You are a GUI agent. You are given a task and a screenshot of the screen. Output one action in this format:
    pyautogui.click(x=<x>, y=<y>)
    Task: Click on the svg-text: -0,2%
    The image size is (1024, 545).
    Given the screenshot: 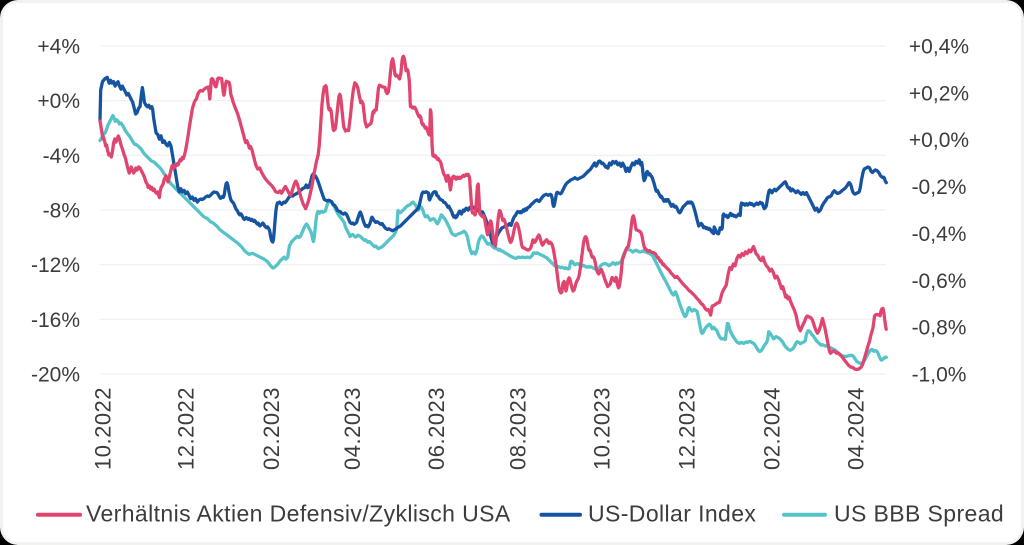 What is the action you would take?
    pyautogui.click(x=939, y=187)
    